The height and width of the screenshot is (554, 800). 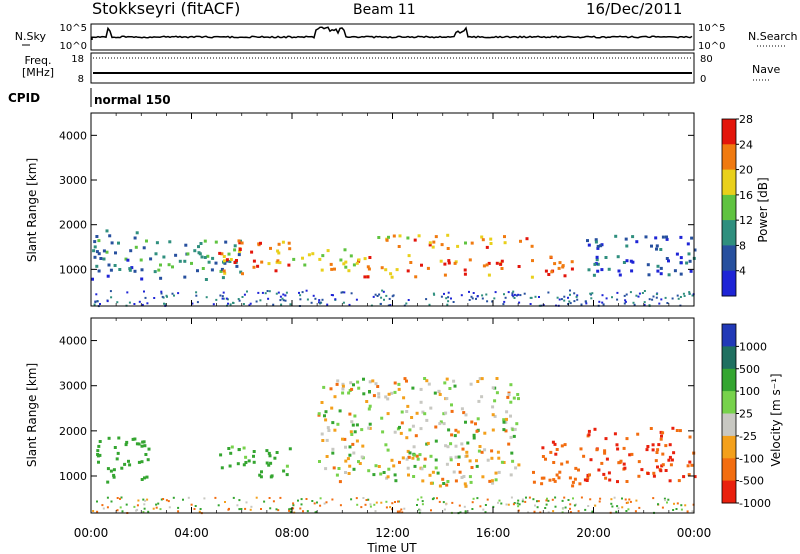 I want to click on colorbar-tick-label: -100, so click(x=751, y=458).